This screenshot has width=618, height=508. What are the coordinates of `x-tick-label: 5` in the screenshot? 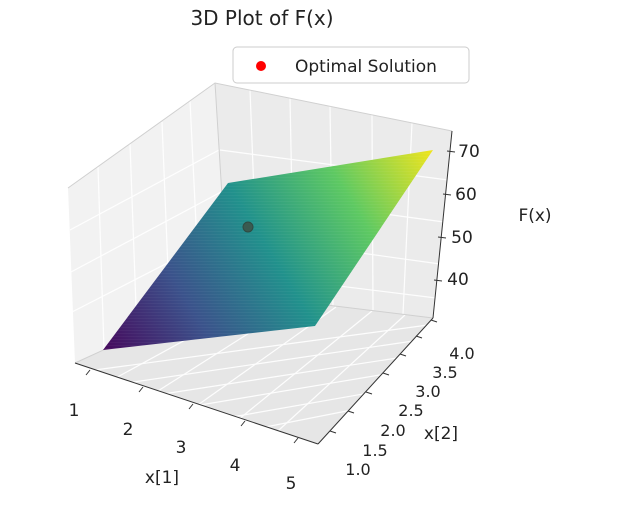 It's located at (291, 484).